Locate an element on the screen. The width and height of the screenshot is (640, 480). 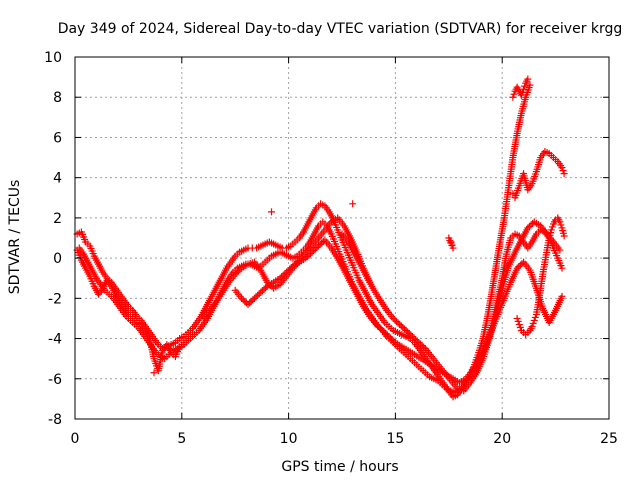
series-trace-h is located at coordinates (134, 310).